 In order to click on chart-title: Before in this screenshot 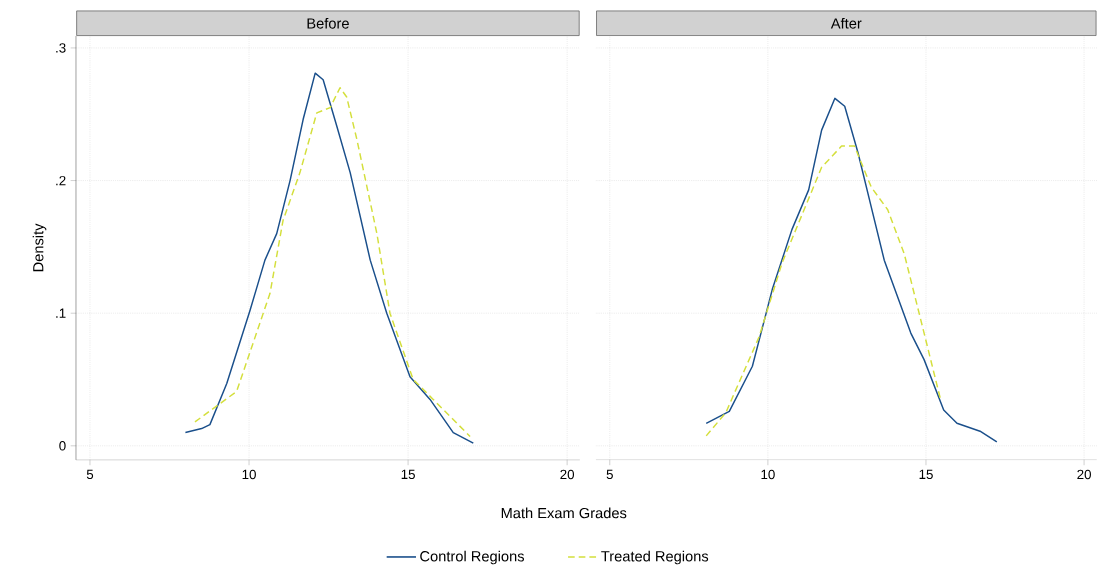, I will do `click(328, 23)`.